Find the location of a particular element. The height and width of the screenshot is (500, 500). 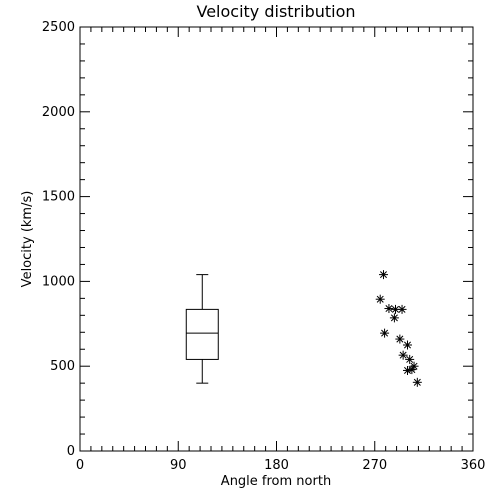

box-iqr is located at coordinates (202, 334).